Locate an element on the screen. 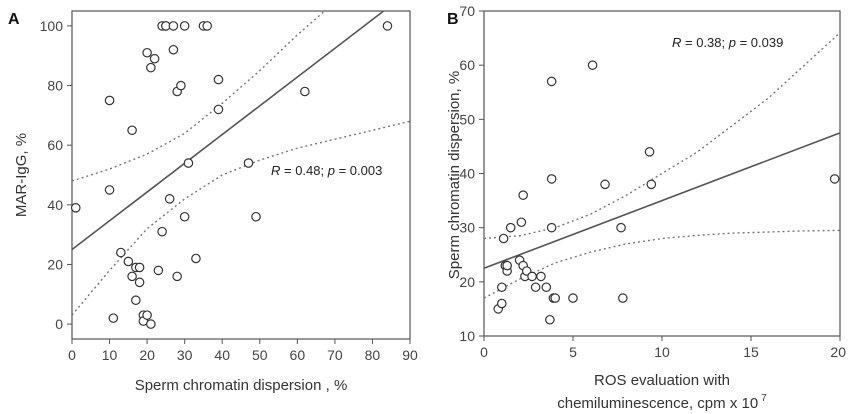  panel-b-ci-lower-line is located at coordinates (662, 264).